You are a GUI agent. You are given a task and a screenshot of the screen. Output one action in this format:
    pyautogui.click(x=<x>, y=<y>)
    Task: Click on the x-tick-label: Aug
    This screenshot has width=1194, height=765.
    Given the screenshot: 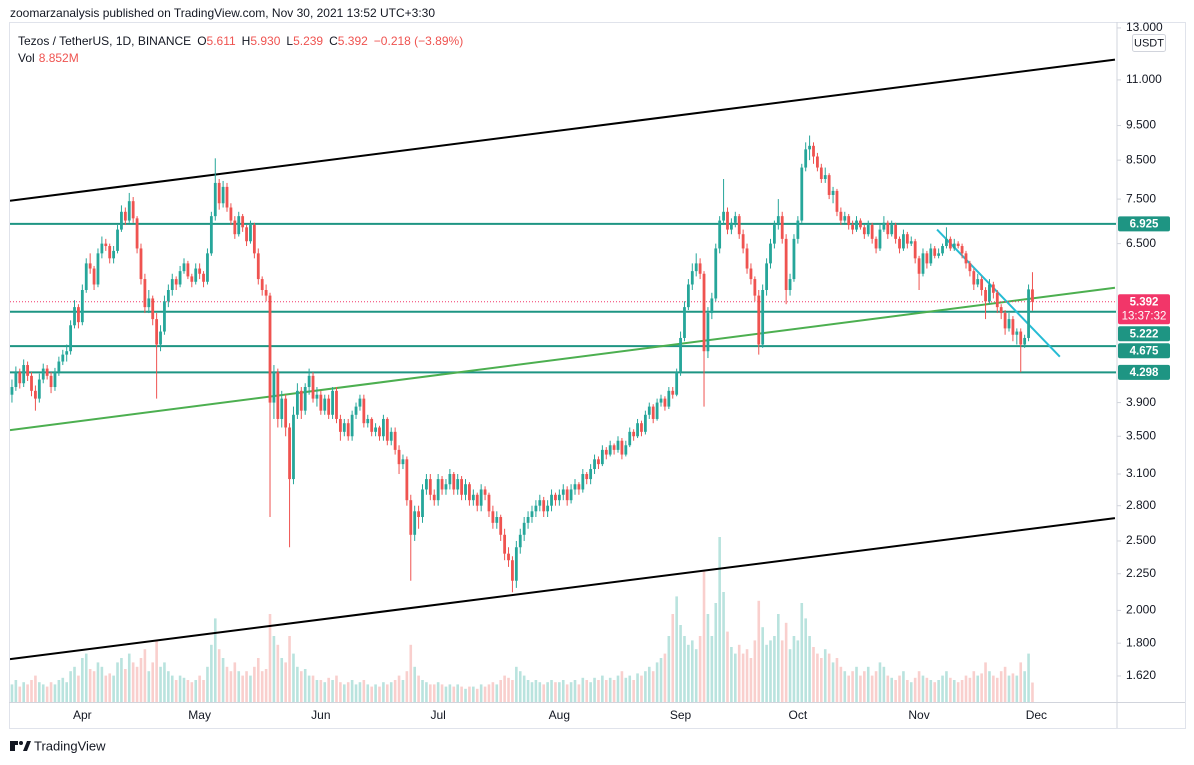 What is the action you would take?
    pyautogui.click(x=559, y=715)
    